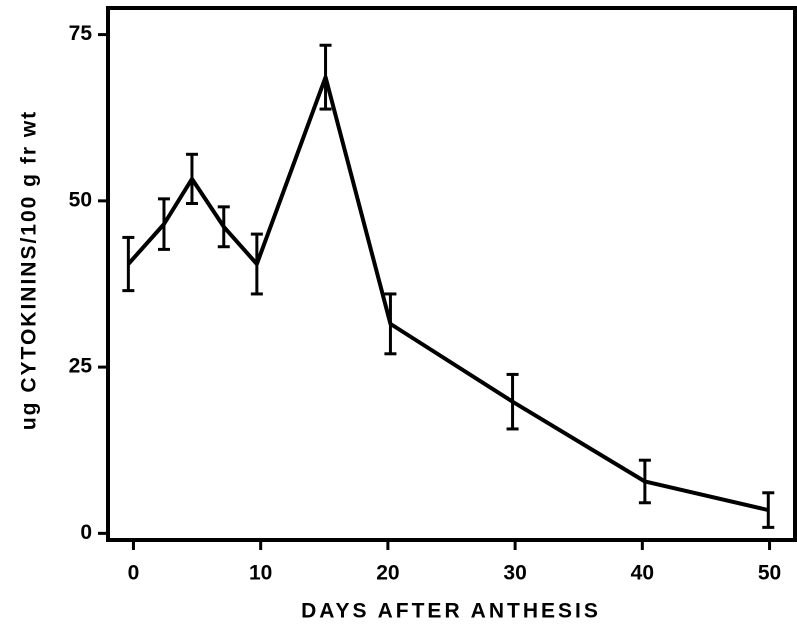  I want to click on x-tick-label: 50, so click(769, 573).